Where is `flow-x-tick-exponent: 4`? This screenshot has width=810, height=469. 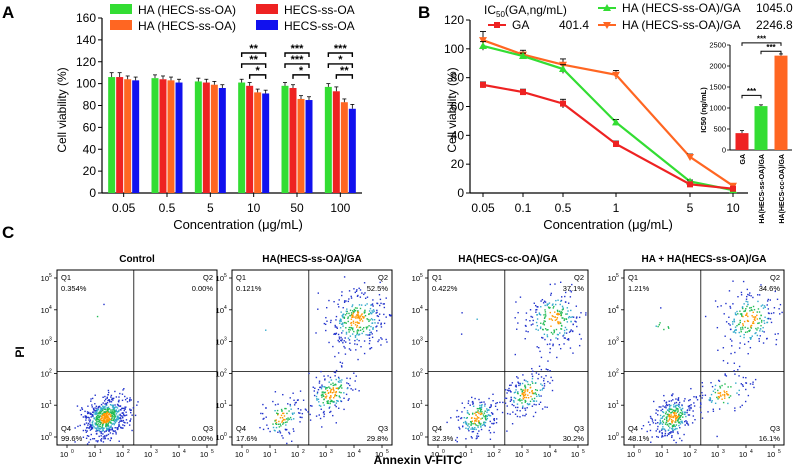 flow-x-tick-exponent: 4 is located at coordinates (184, 452).